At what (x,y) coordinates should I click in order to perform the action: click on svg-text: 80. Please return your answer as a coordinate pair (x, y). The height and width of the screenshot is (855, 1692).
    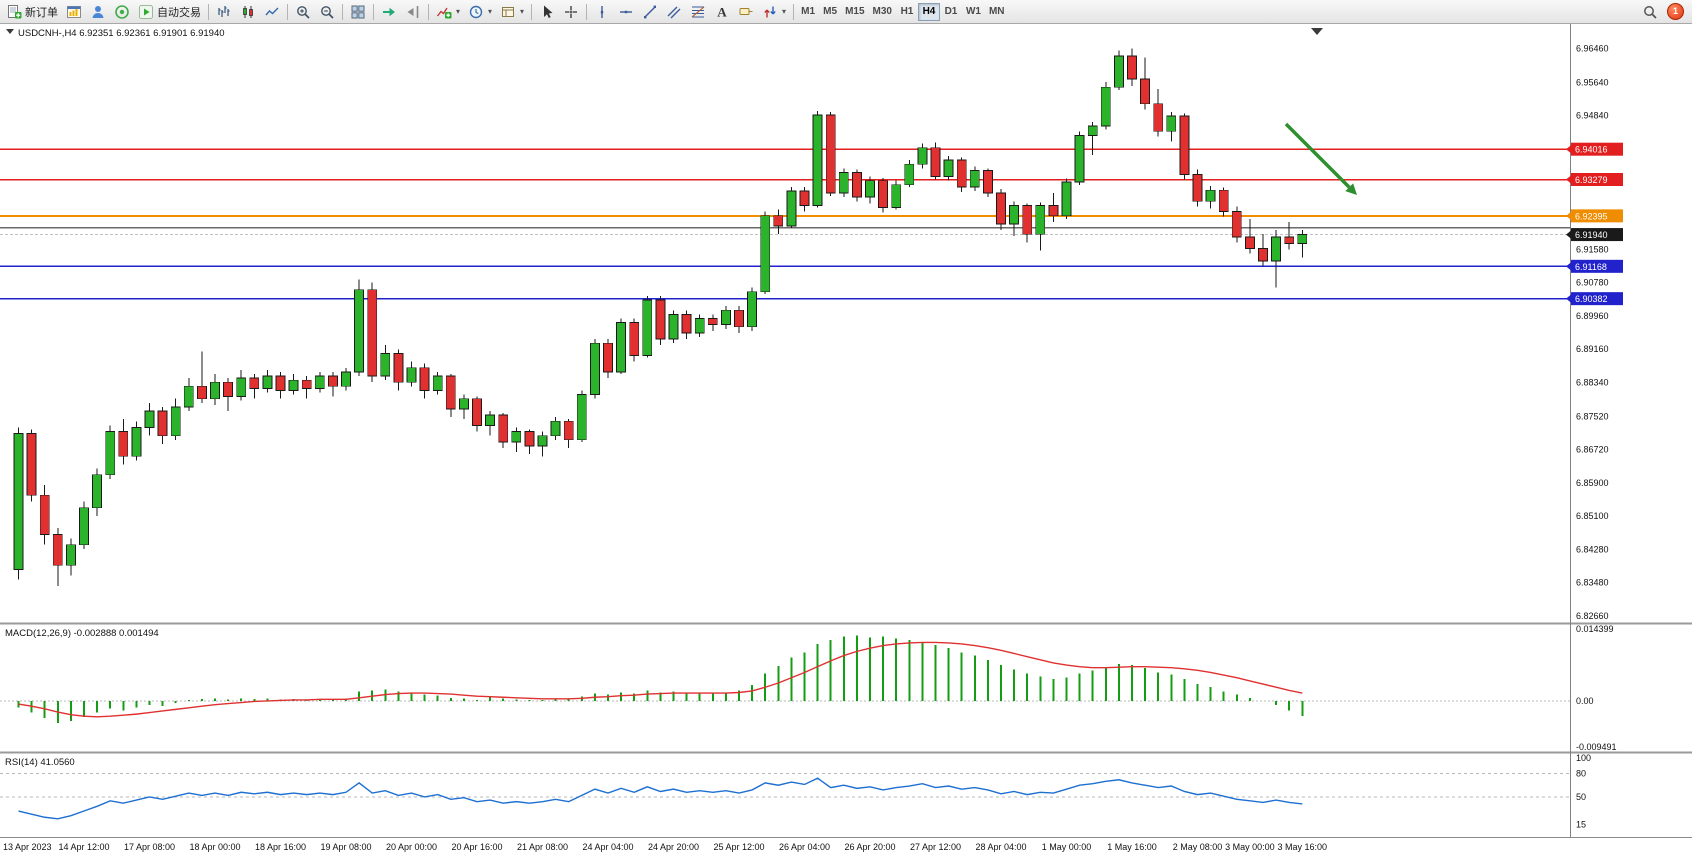
    Looking at the image, I should click on (1581, 774).